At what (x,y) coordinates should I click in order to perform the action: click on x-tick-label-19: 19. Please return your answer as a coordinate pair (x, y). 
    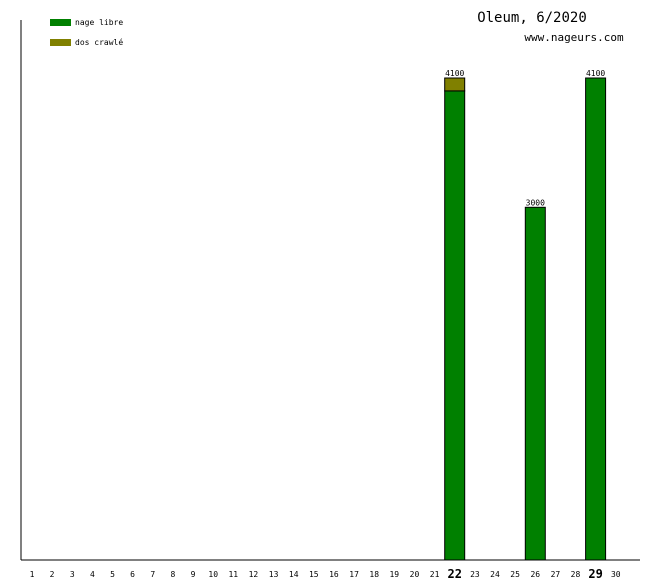
    Looking at the image, I should click on (394, 574).